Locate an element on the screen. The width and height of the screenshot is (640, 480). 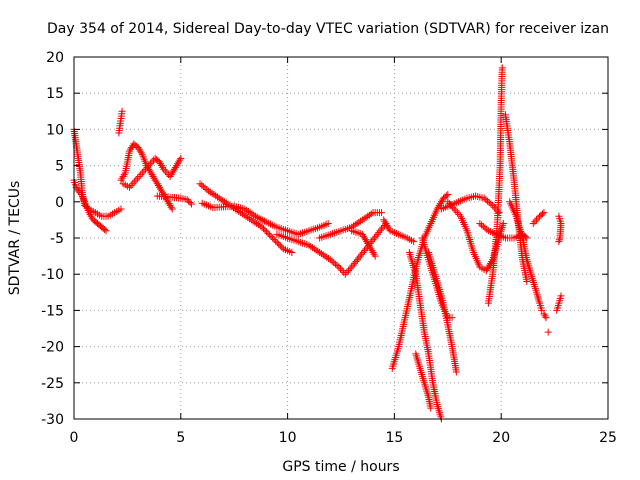
y-tick-label: 5 is located at coordinates (59, 167).